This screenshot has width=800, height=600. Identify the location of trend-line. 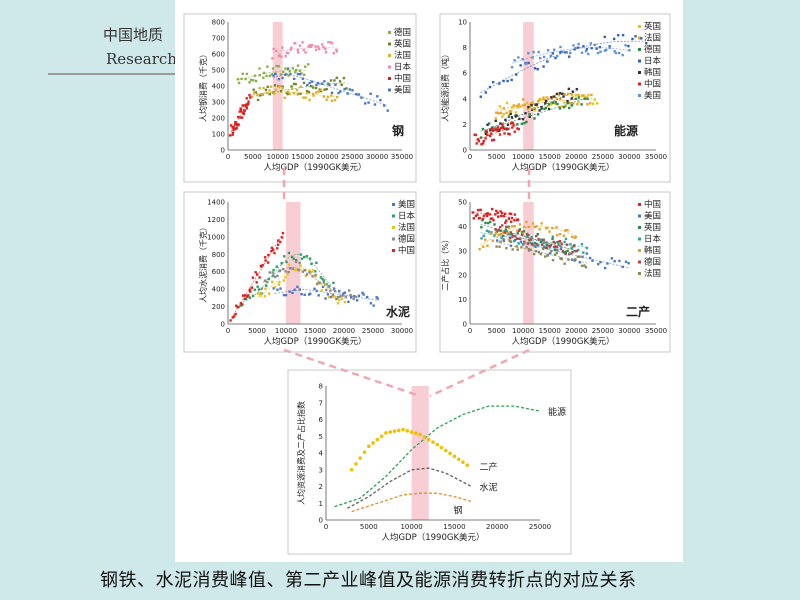
(528, 236).